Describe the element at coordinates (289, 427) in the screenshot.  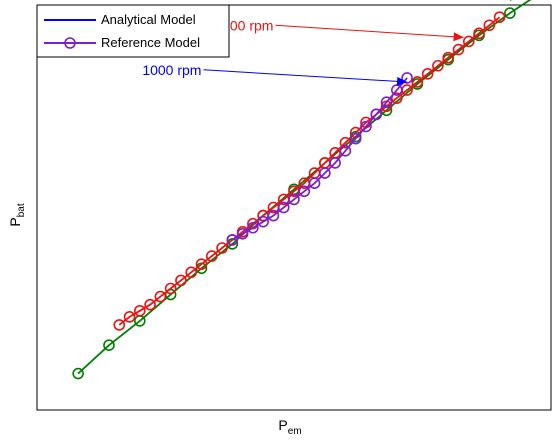
I see `x-axis-label: Pem` at that location.